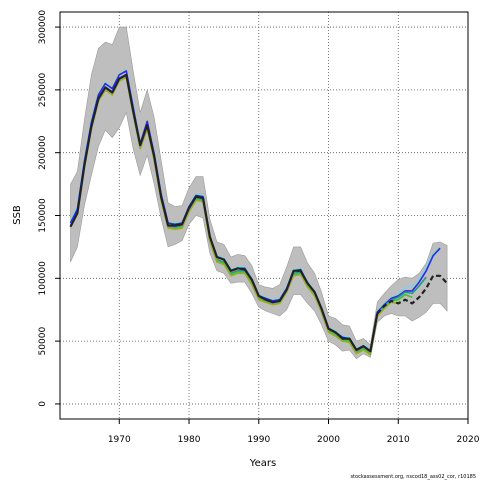 The width and height of the screenshot is (480, 480). I want to click on series-line-main-dashed, so click(412, 294).